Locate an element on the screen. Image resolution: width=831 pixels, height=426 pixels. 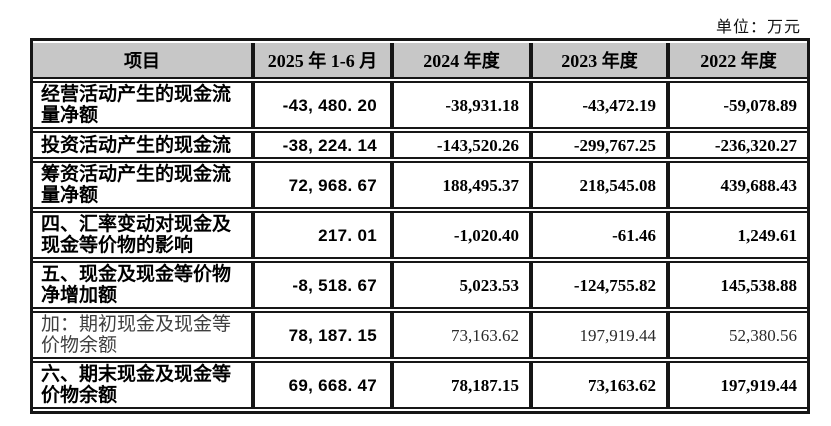
row-label: 四、汇率变动对现金及现金等价物的影响 is located at coordinates (143, 235).